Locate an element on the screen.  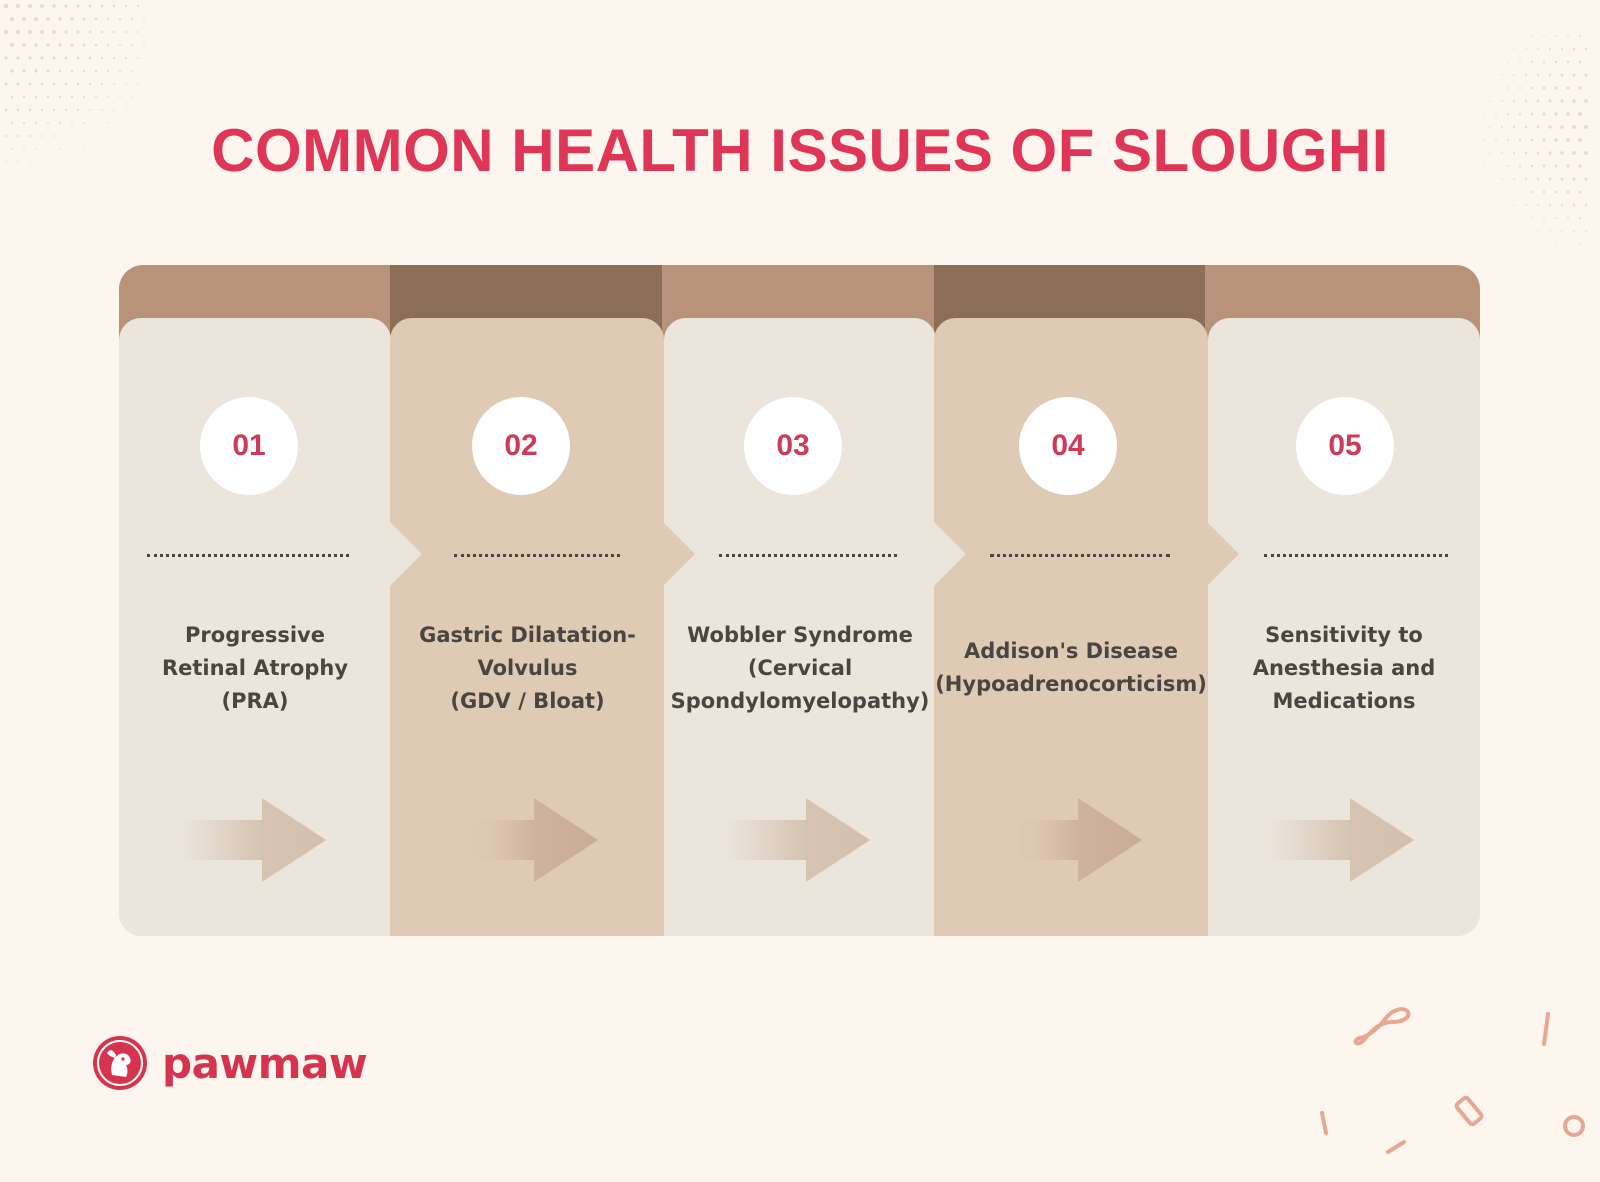
pawmaw-dog-logo-icon is located at coordinates (120, 1063).